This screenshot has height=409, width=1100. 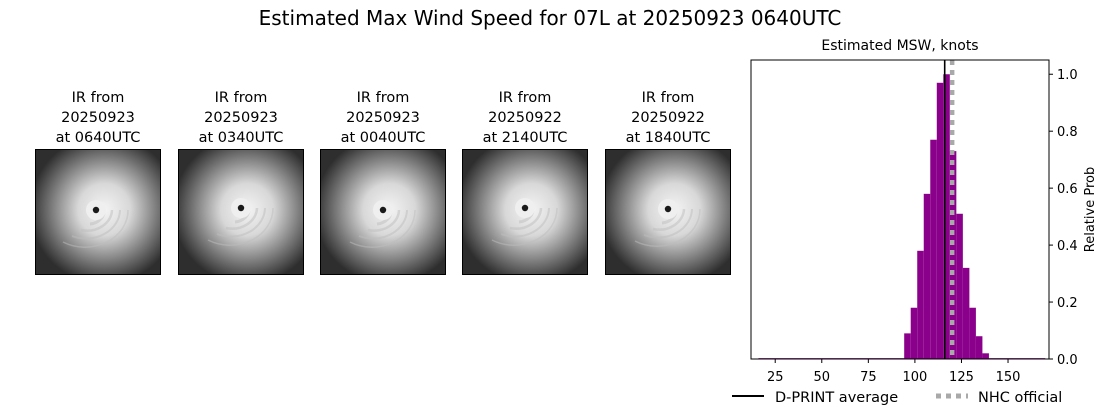 I want to click on y-axis-label: Relative Prob, so click(x=1090, y=209).